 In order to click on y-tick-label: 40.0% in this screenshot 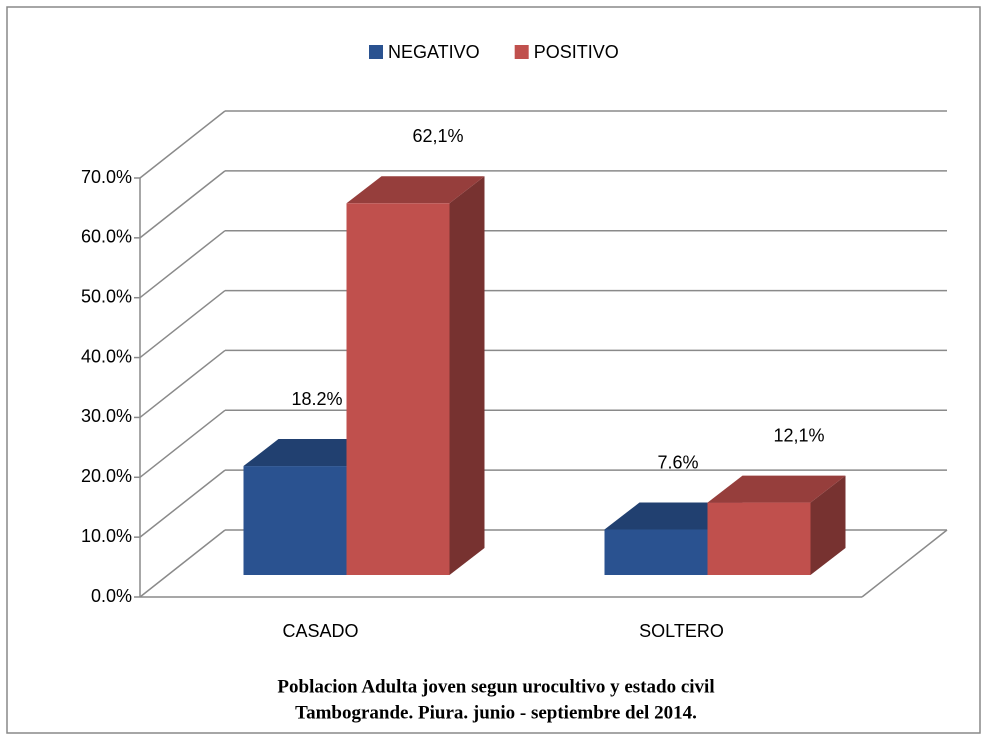, I will do `click(106, 356)`.